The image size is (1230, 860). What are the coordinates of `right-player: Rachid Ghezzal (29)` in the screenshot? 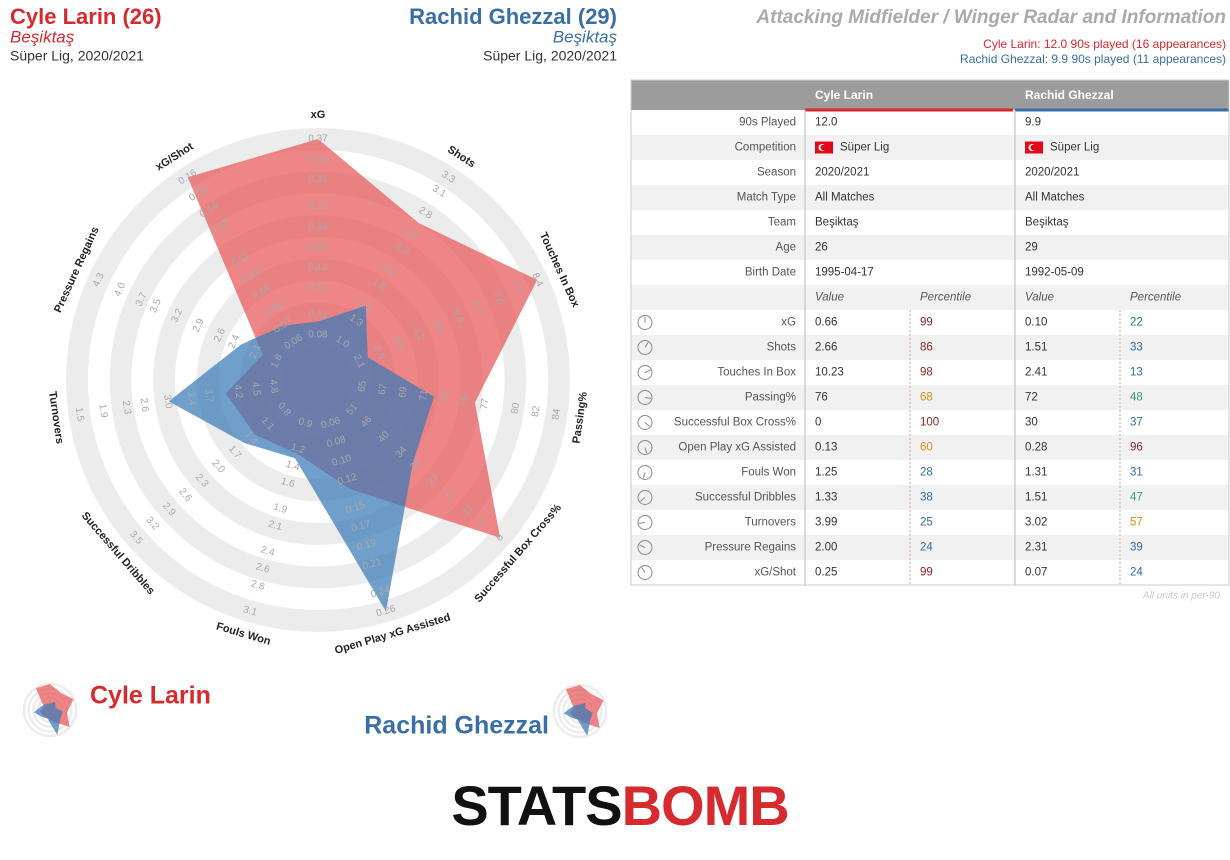 It's located at (513, 16).